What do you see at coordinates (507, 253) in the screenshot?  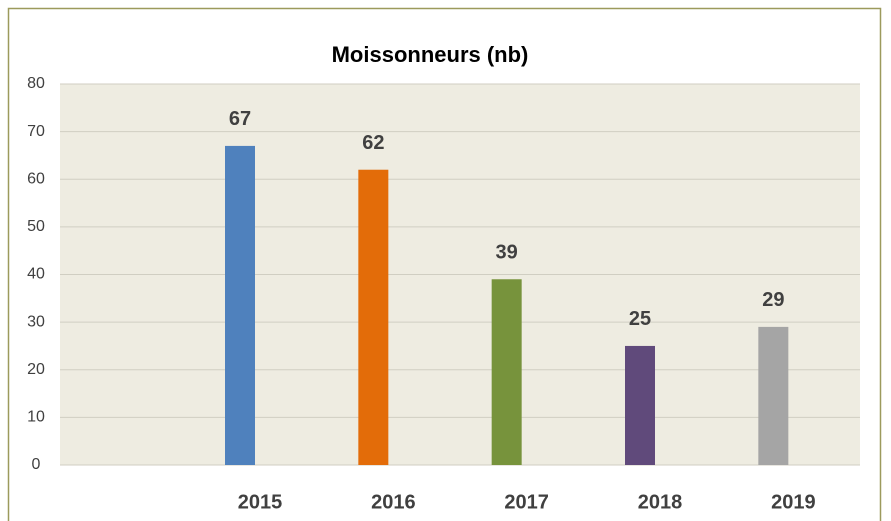 I see `data-label: 39` at bounding box center [507, 253].